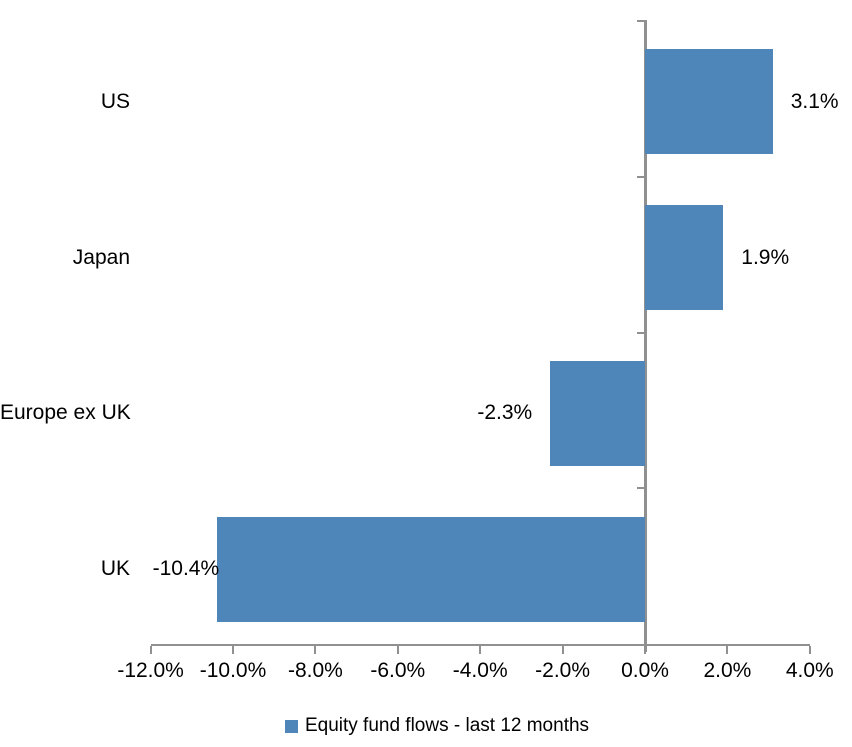 This screenshot has width=852, height=747. What do you see at coordinates (65, 413) in the screenshot?
I see `category-label: Europe ex UK` at bounding box center [65, 413].